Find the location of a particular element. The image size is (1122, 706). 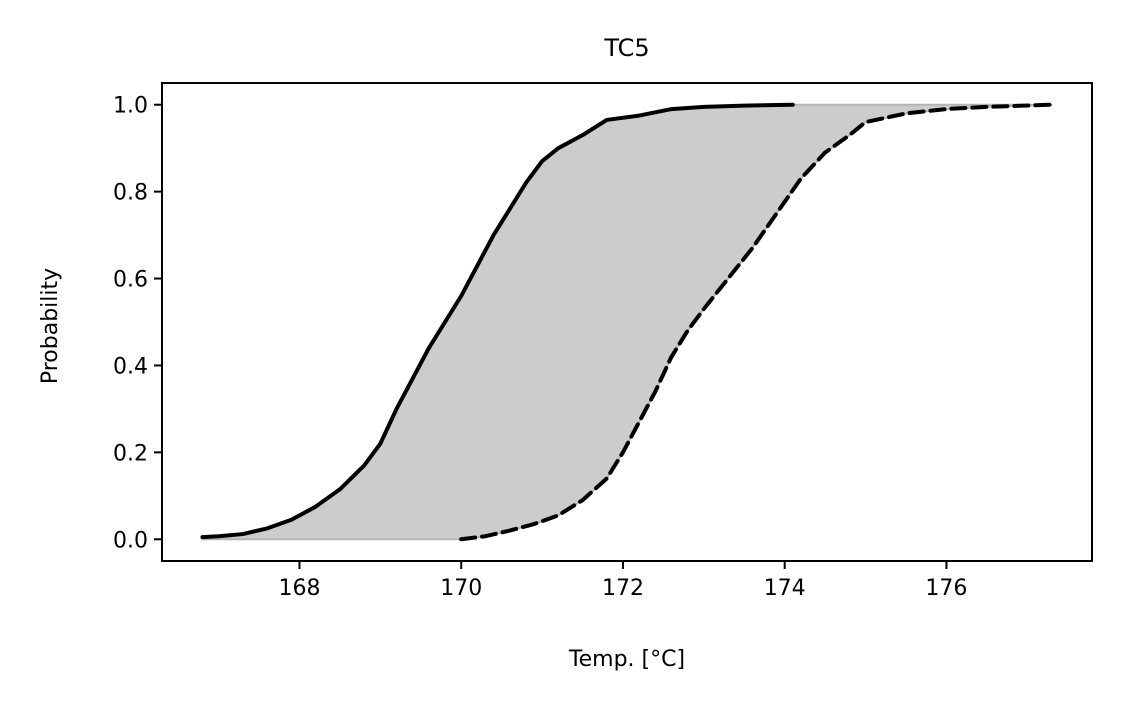

y-tick-label: 0.0 is located at coordinates (130, 540).